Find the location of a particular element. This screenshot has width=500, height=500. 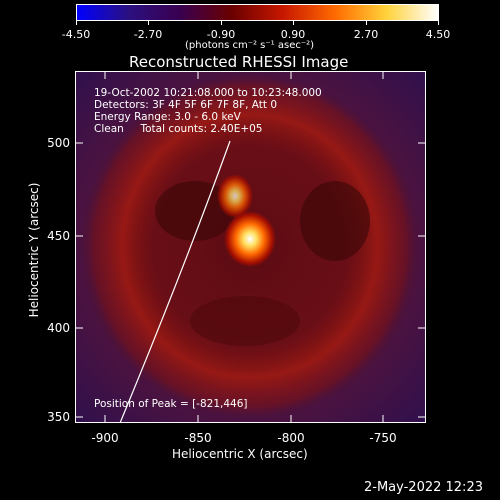

colorbar-tick-label: 4.50 is located at coordinates (438, 34).